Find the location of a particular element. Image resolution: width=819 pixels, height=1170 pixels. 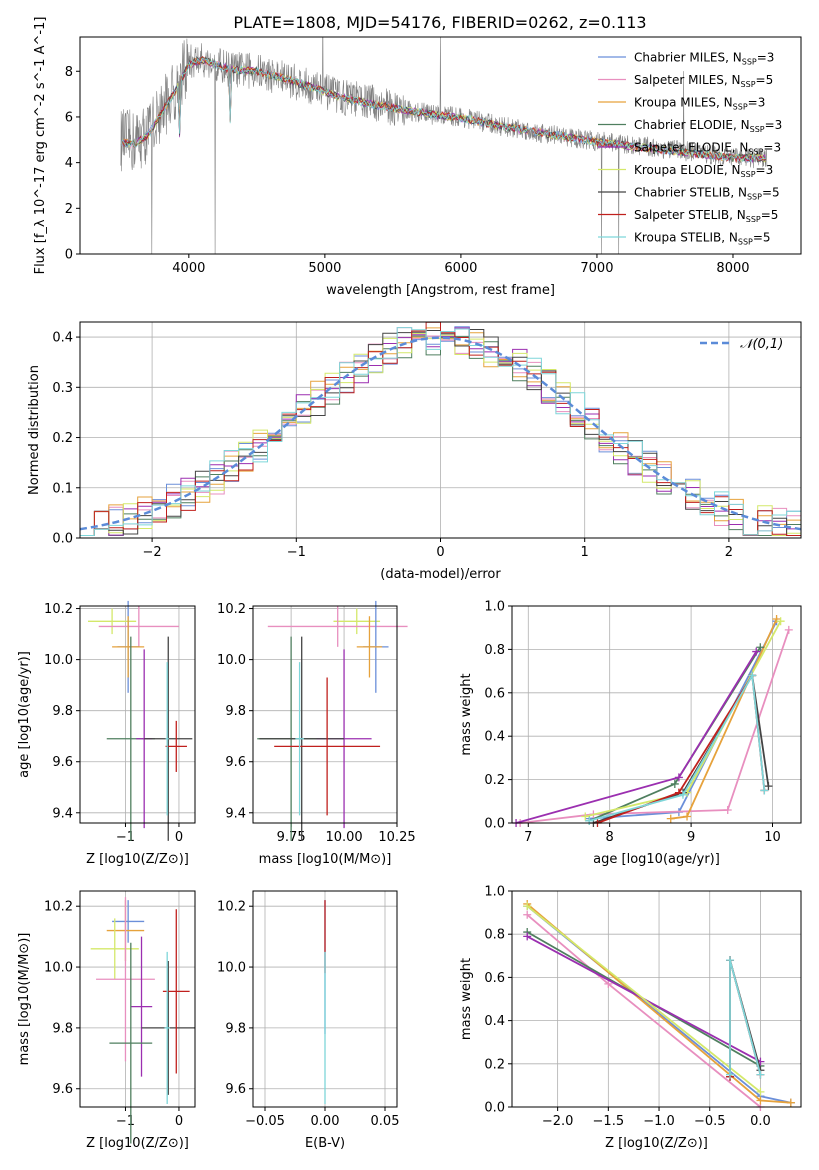

x-tick-label: 5000 is located at coordinates (324, 268).